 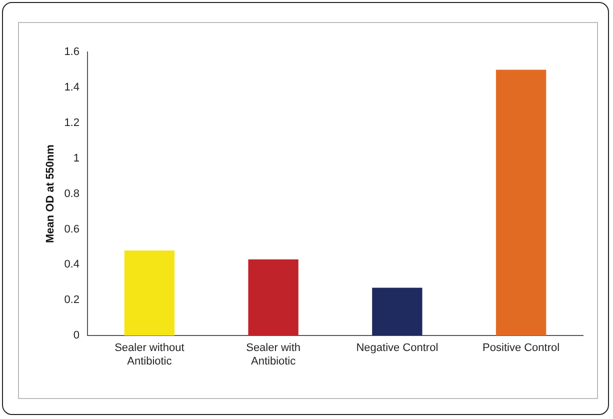 What do you see at coordinates (72, 194) in the screenshot?
I see `y-tick-label: 0.8` at bounding box center [72, 194].